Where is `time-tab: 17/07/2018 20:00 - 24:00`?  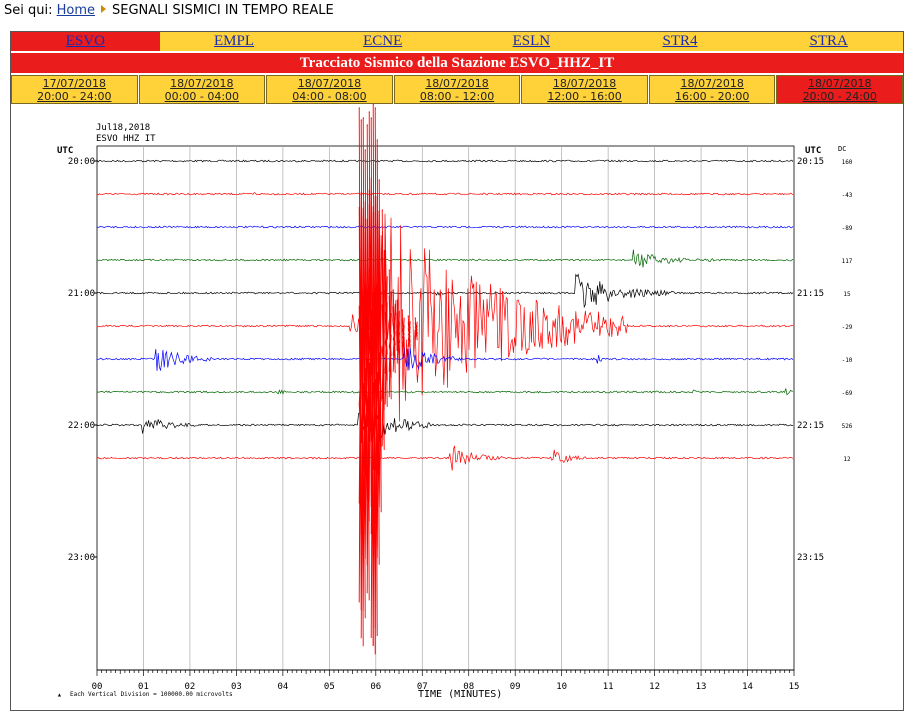 time-tab: 17/07/2018 20:00 - 24:00 is located at coordinates (74, 89).